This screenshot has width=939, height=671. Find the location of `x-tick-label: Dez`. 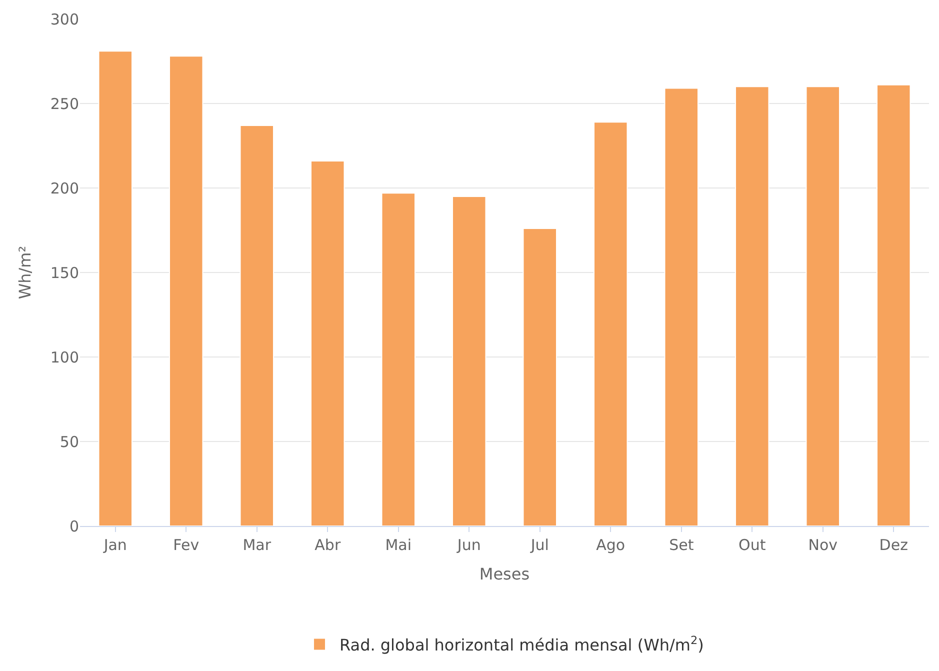

x-tick-label: Dez is located at coordinates (893, 545).